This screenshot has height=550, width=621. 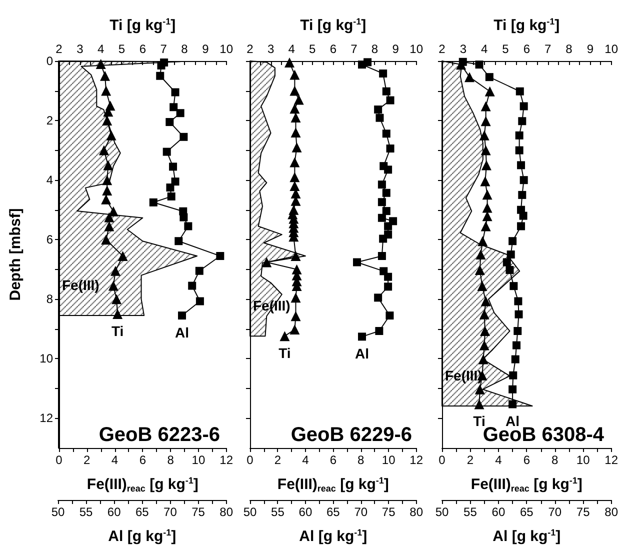 I want to click on x-tick-label: 2, so click(x=278, y=460).